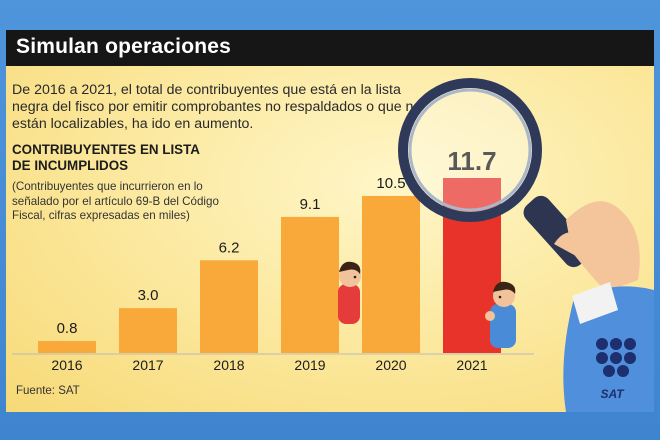  I want to click on category-label-2018: 2018, so click(228, 365).